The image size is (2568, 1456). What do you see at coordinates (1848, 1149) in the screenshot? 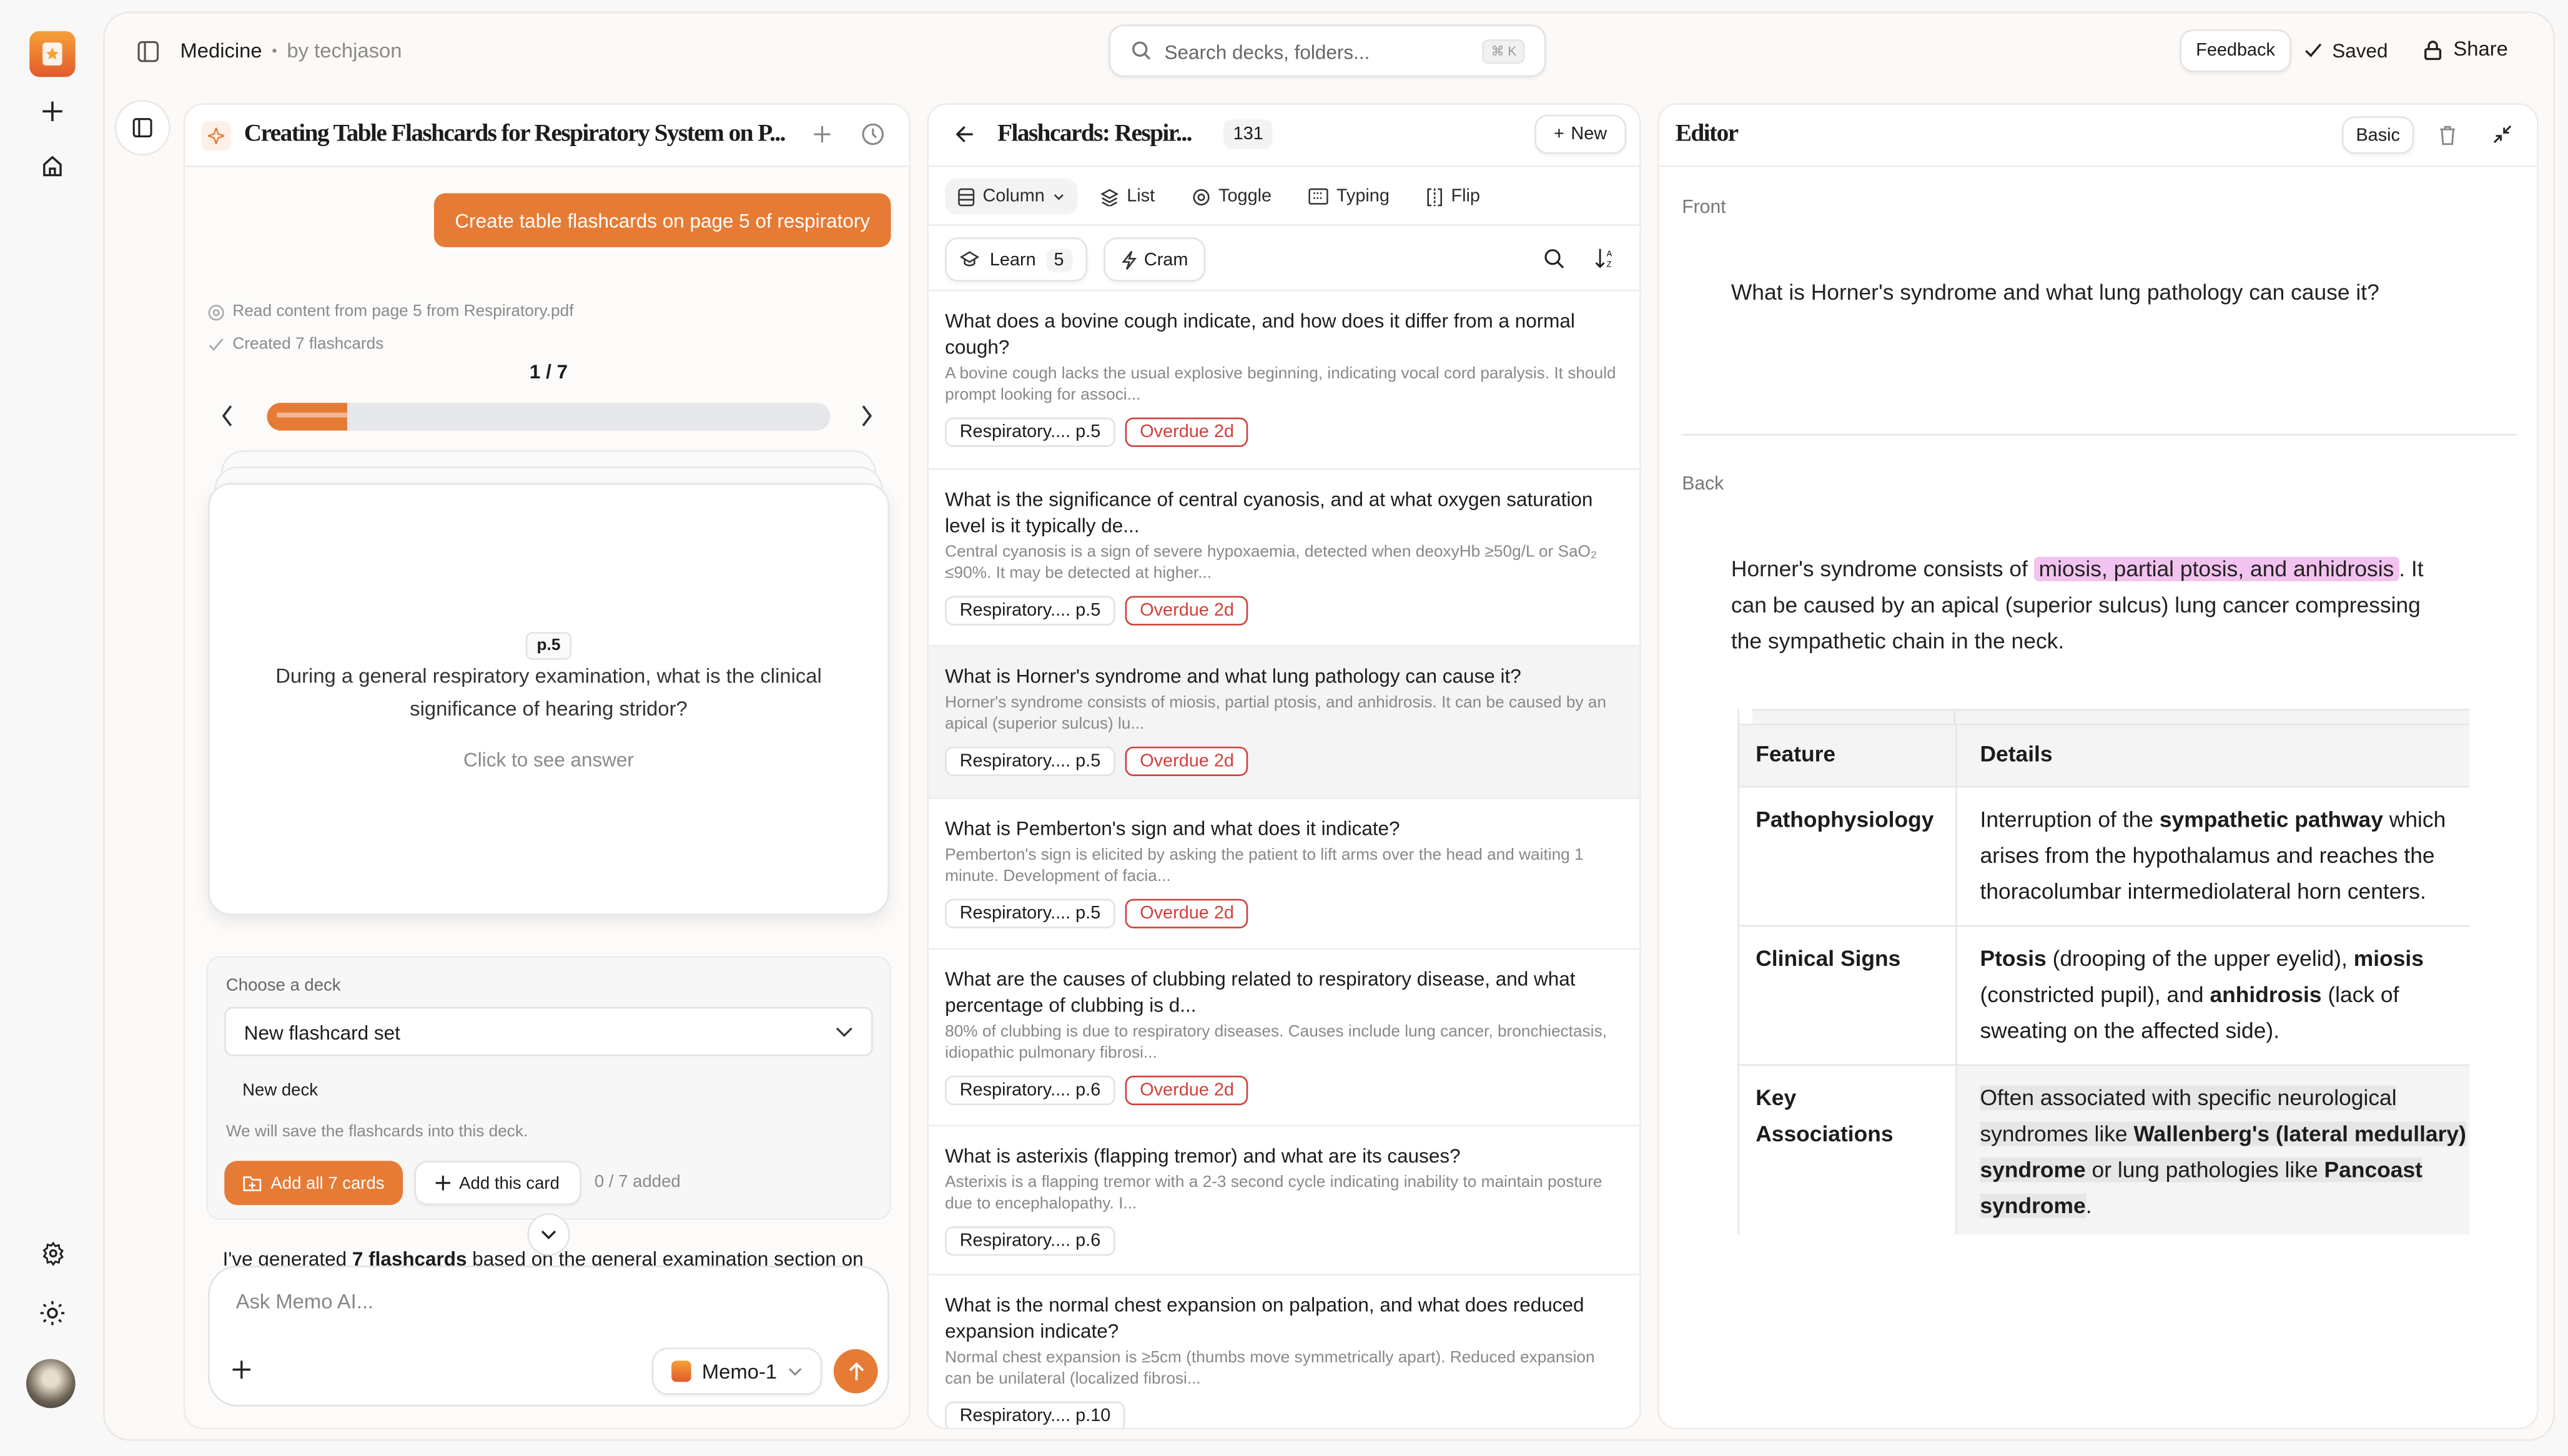
I see `table-cell-feature: Key Associations` at bounding box center [1848, 1149].